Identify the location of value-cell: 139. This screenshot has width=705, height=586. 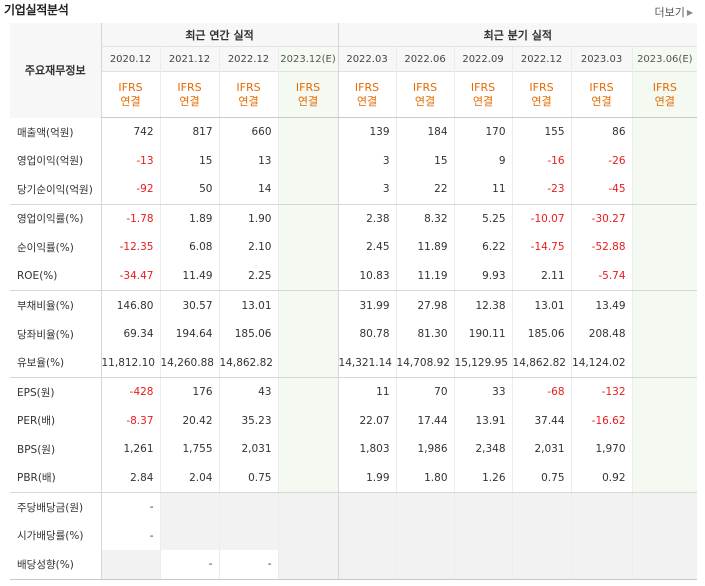
(367, 132).